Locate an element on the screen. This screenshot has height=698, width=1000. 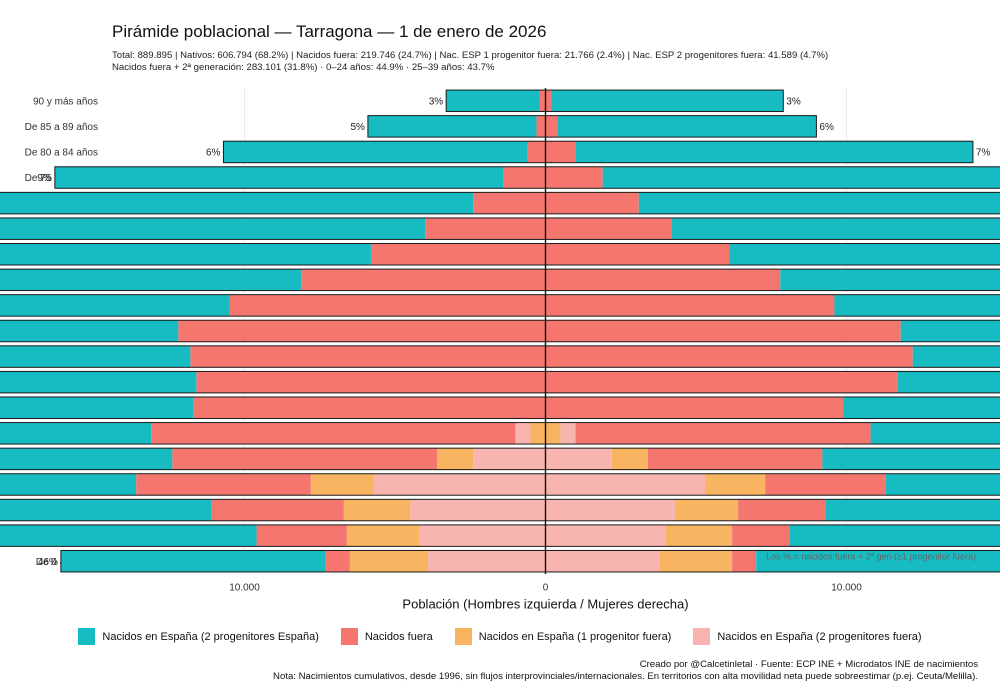
pct-label-women-2: 7% is located at coordinates (983, 153).